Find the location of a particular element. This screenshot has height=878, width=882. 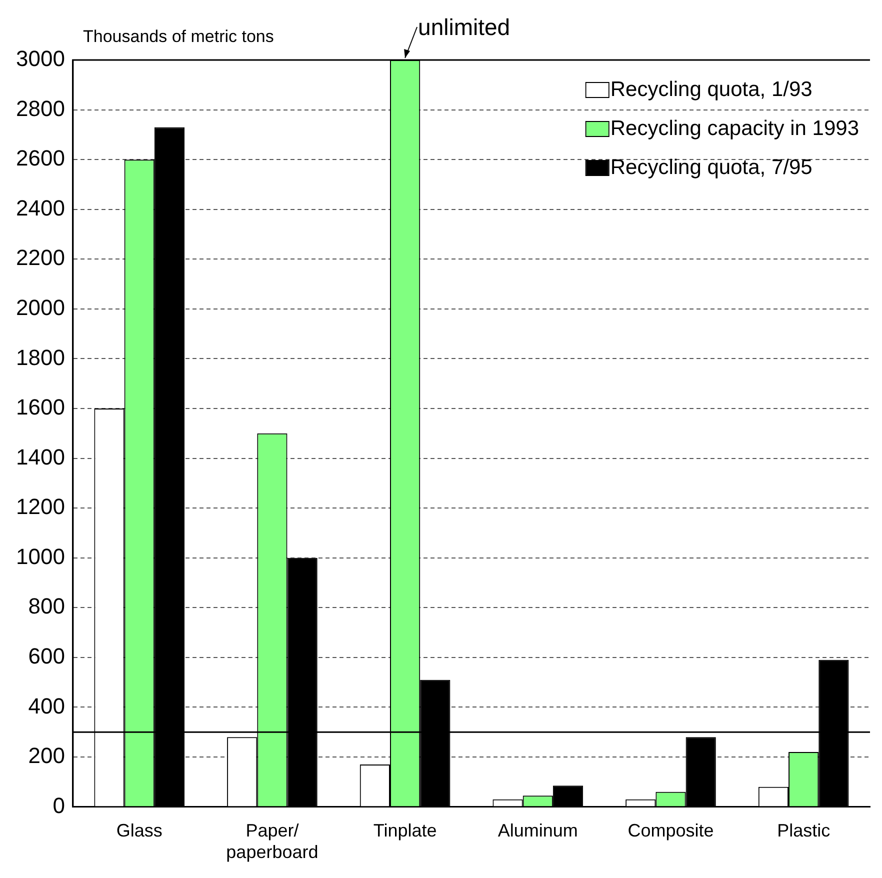

y-tick-label: 3000 is located at coordinates (40, 59).